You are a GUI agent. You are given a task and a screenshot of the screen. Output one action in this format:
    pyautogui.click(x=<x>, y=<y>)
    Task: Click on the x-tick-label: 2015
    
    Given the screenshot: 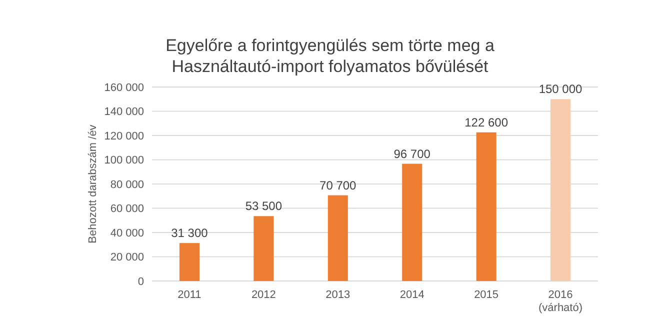 What is the action you would take?
    pyautogui.click(x=486, y=295)
    